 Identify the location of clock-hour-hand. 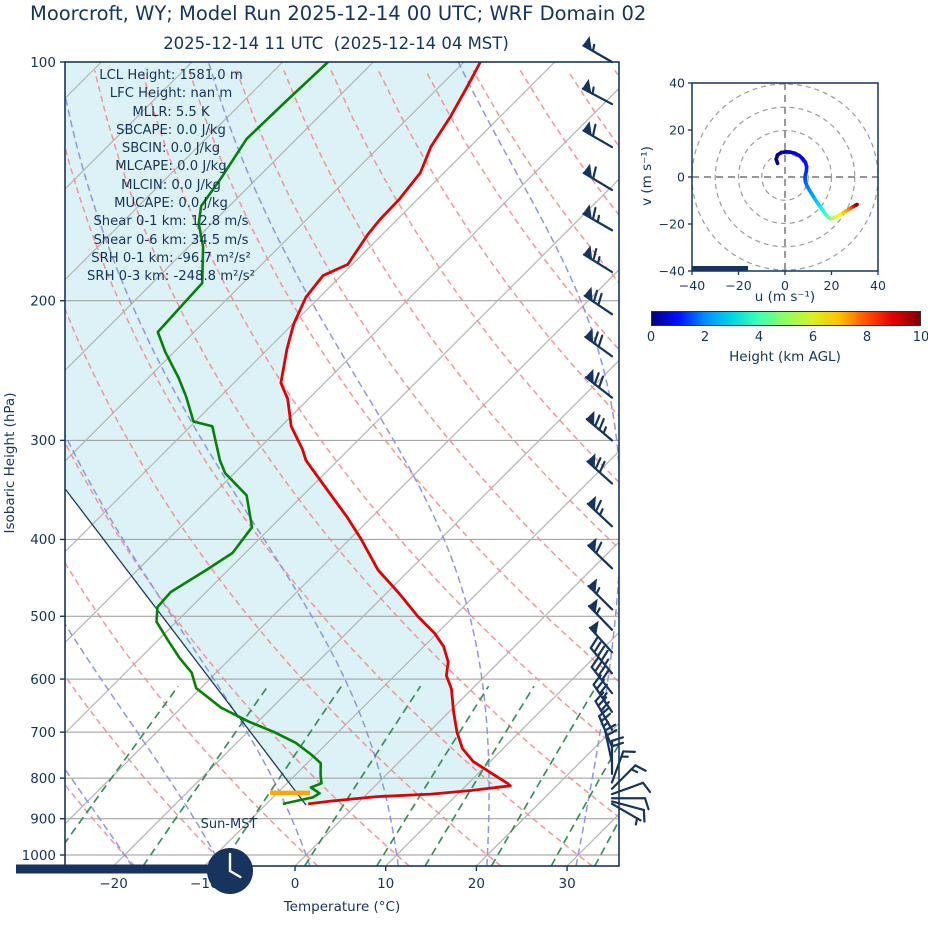
(235, 874).